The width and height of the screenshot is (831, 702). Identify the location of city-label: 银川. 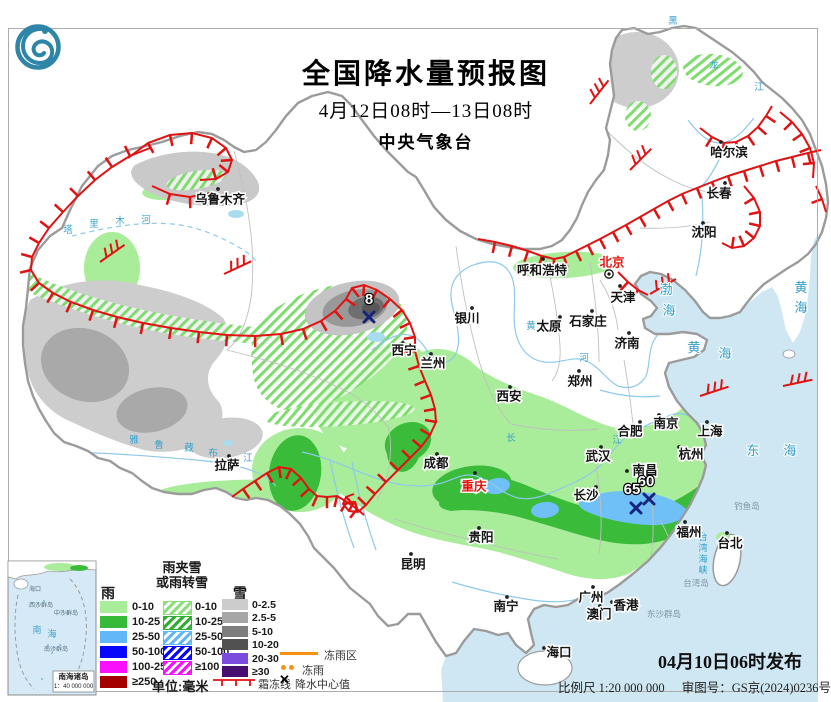
(466, 317).